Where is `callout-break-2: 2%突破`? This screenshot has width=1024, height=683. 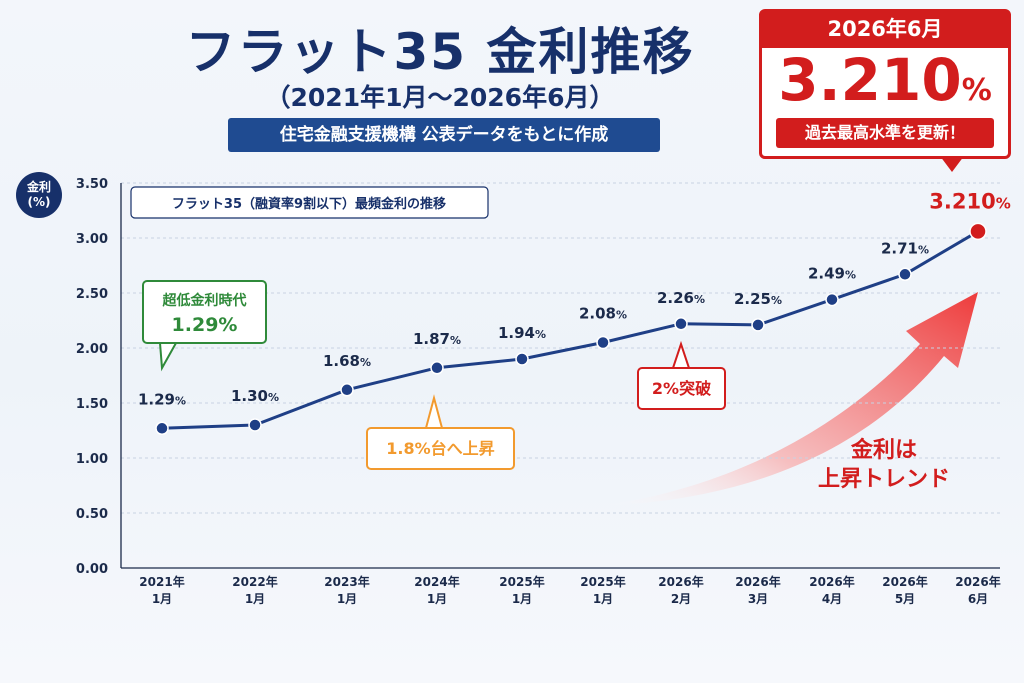 callout-break-2: 2%突破 is located at coordinates (681, 388).